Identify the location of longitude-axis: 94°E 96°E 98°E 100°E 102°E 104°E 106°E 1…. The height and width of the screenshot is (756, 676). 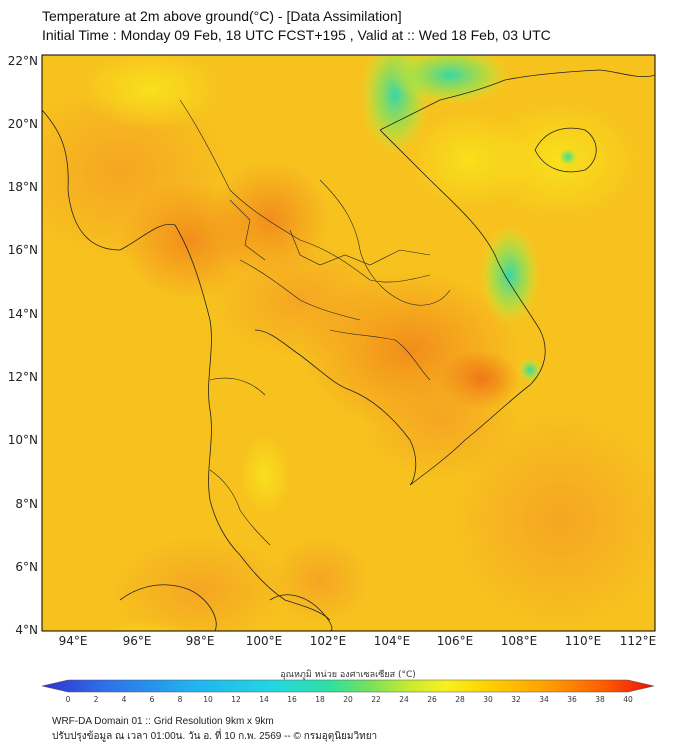
(358, 641).